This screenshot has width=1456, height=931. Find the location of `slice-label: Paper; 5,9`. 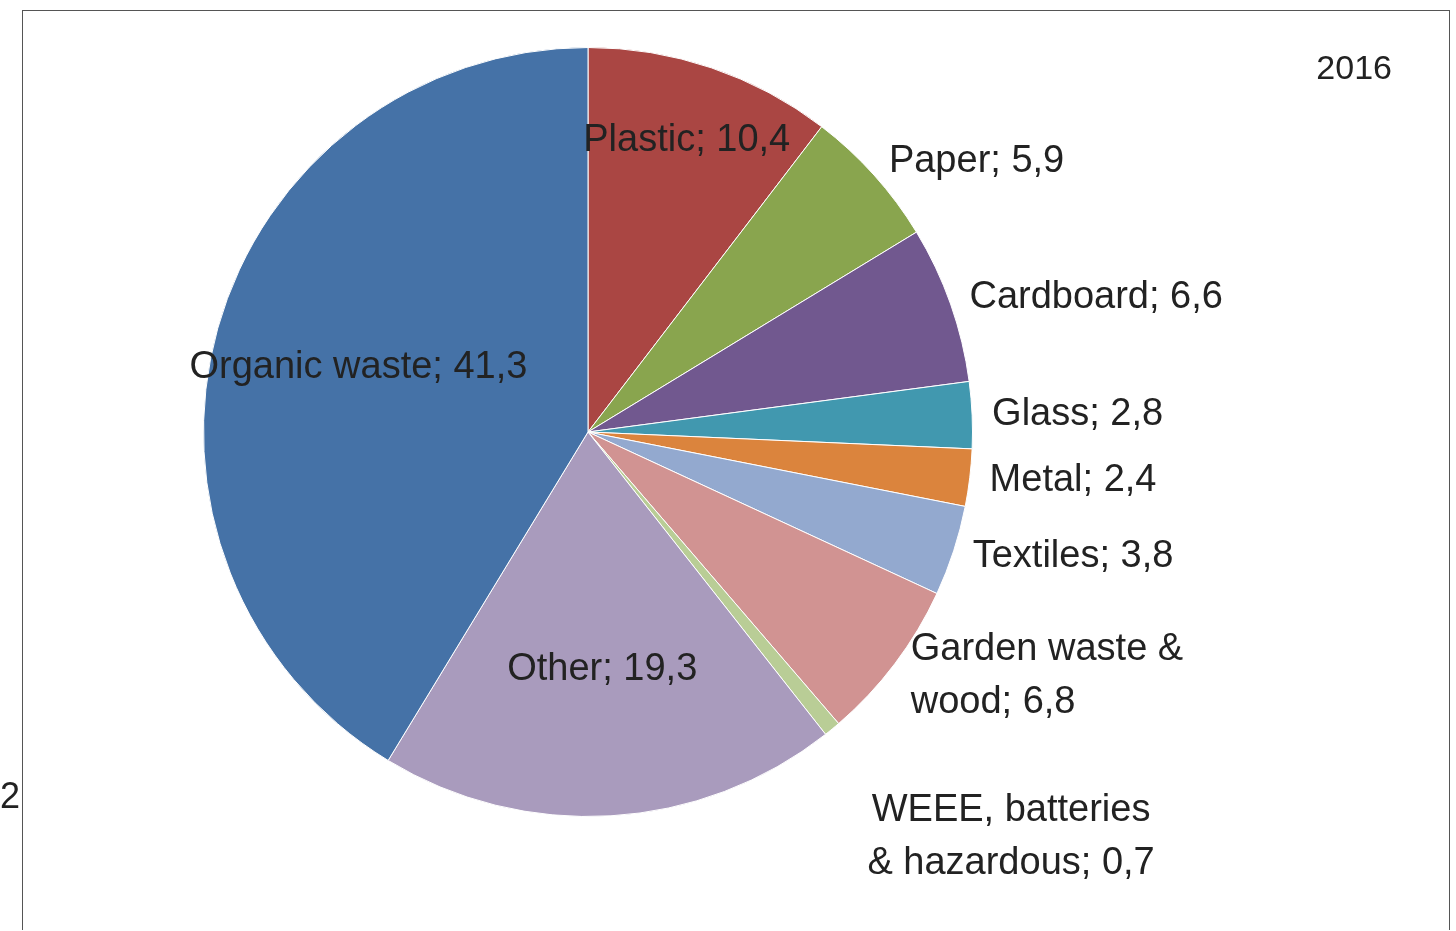

slice-label: Paper; 5,9 is located at coordinates (976, 159).